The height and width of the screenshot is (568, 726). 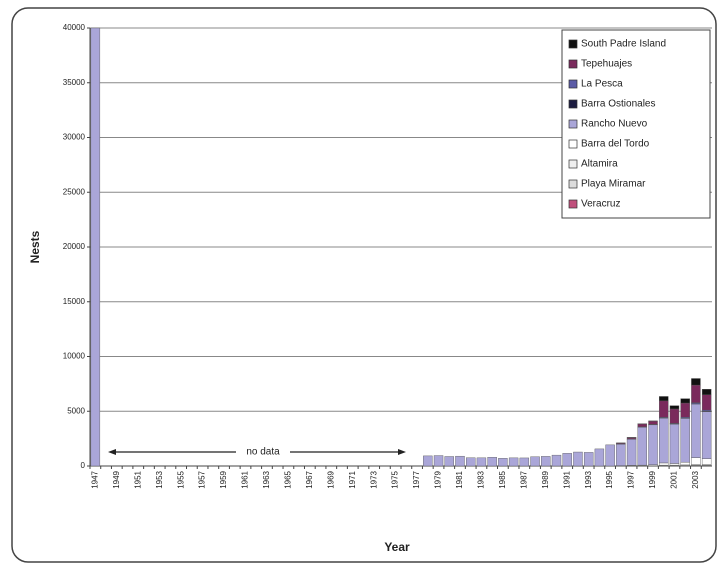 I want to click on x-tick-label: 1973, so click(x=373, y=479).